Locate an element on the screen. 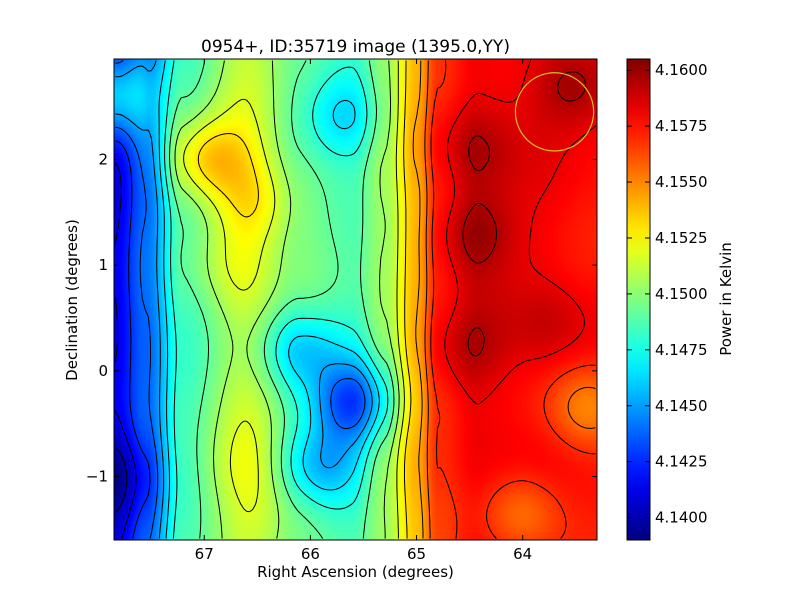  colorbar-fill is located at coordinates (638, 299).